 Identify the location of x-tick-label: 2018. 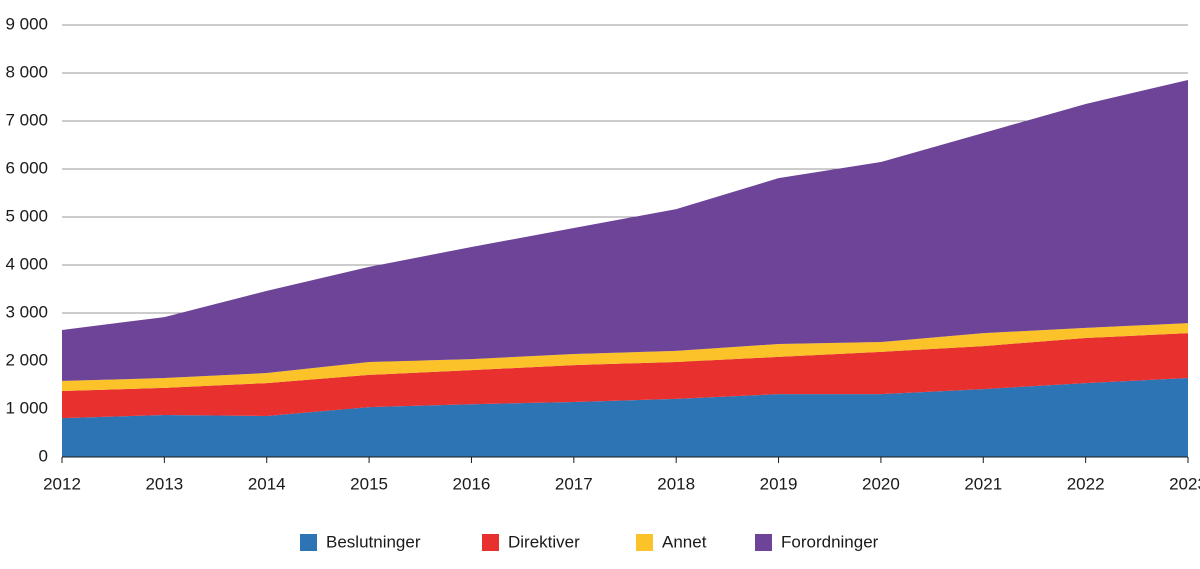
(676, 483).